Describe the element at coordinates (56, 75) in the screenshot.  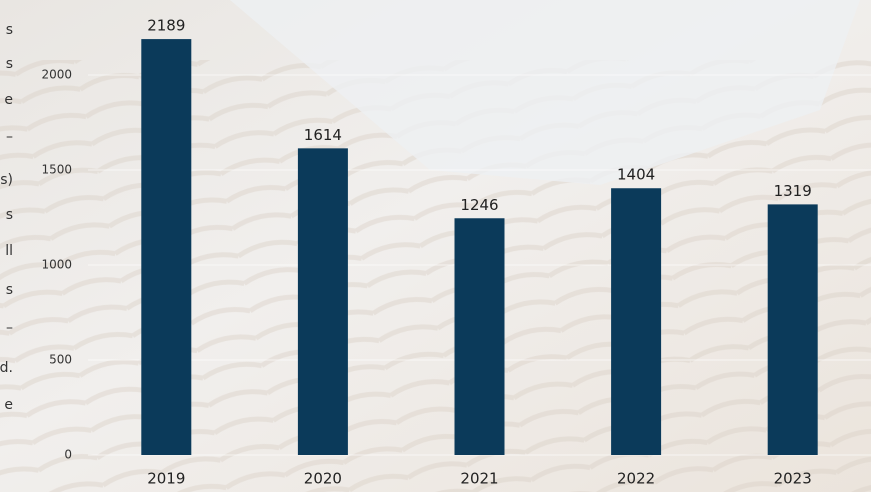
I see `y-tick-label: 2000` at that location.